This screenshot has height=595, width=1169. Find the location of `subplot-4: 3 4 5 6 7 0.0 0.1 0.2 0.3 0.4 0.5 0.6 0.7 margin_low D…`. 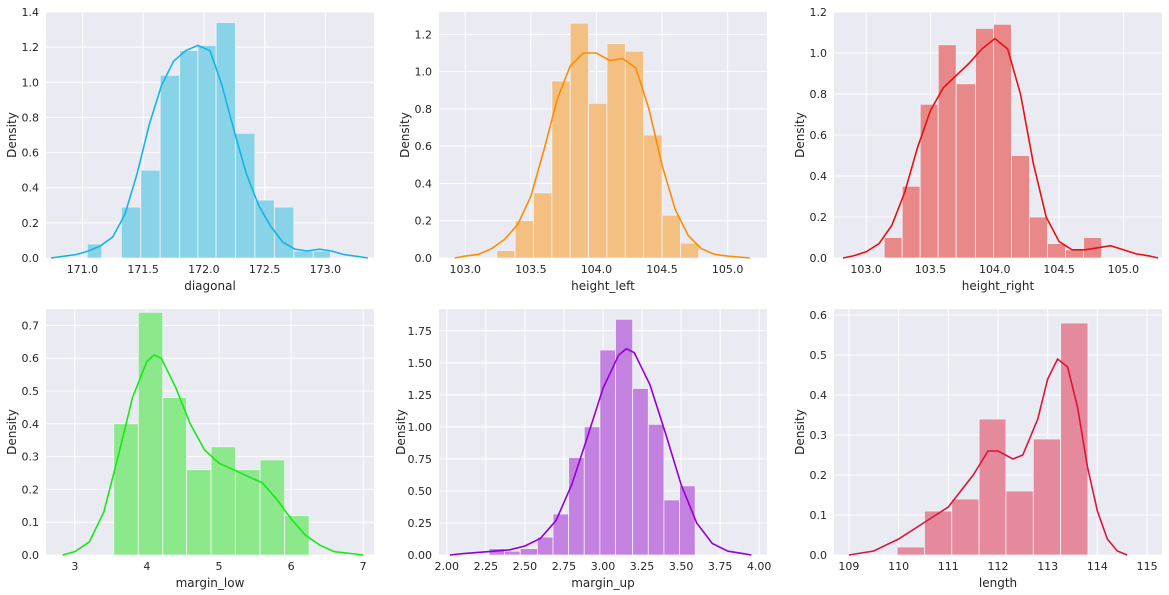

subplot-4: 3 4 5 6 7 0.0 0.1 0.2 0.3 0.4 0.5 0.6 0.7 margin_low D… is located at coordinates (189, 449).